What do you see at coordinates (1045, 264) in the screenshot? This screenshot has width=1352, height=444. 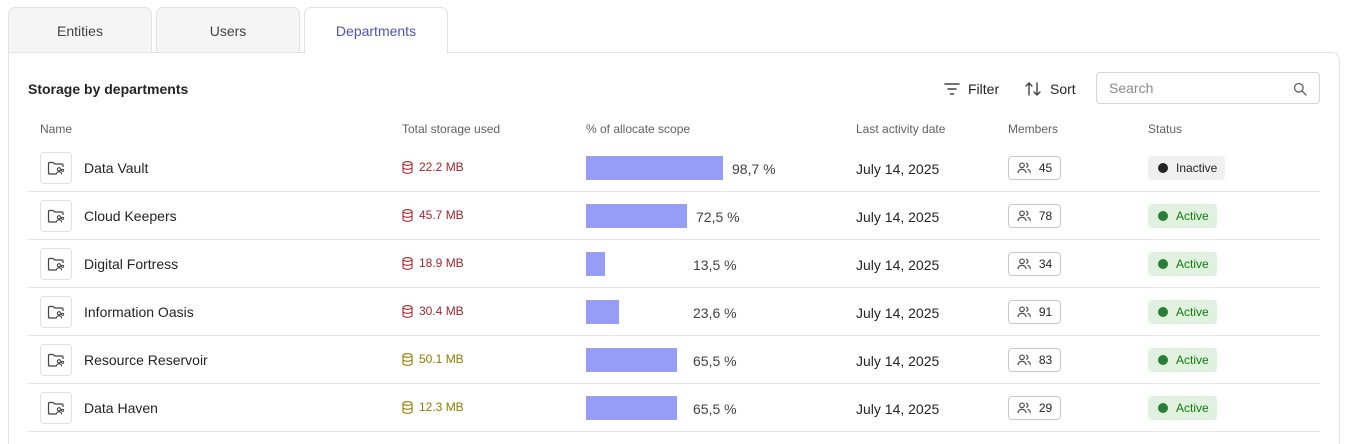 I see `members-count: 34` at bounding box center [1045, 264].